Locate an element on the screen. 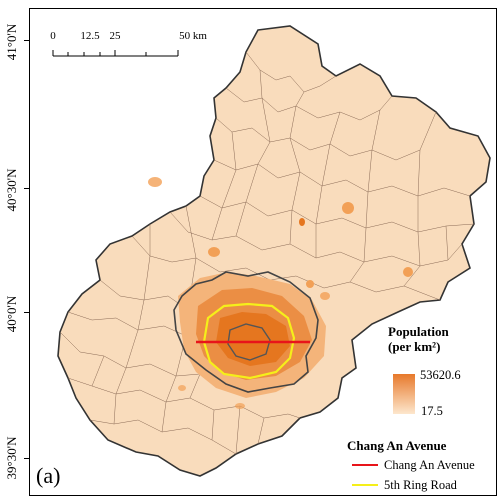 This screenshot has height=500, width=500. legend-item-chang-an-avenue: Chang An Avenue is located at coordinates (413, 465).